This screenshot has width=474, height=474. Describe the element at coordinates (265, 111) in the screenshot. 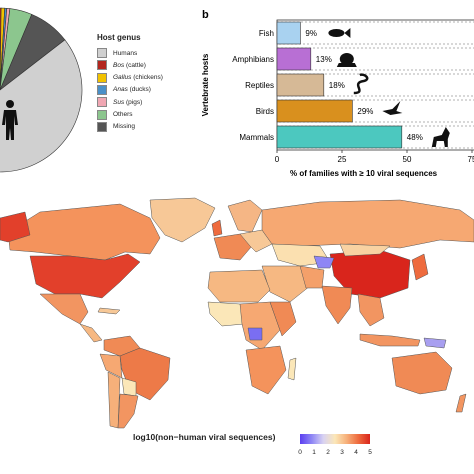

I see `category-label: Birds` at that location.